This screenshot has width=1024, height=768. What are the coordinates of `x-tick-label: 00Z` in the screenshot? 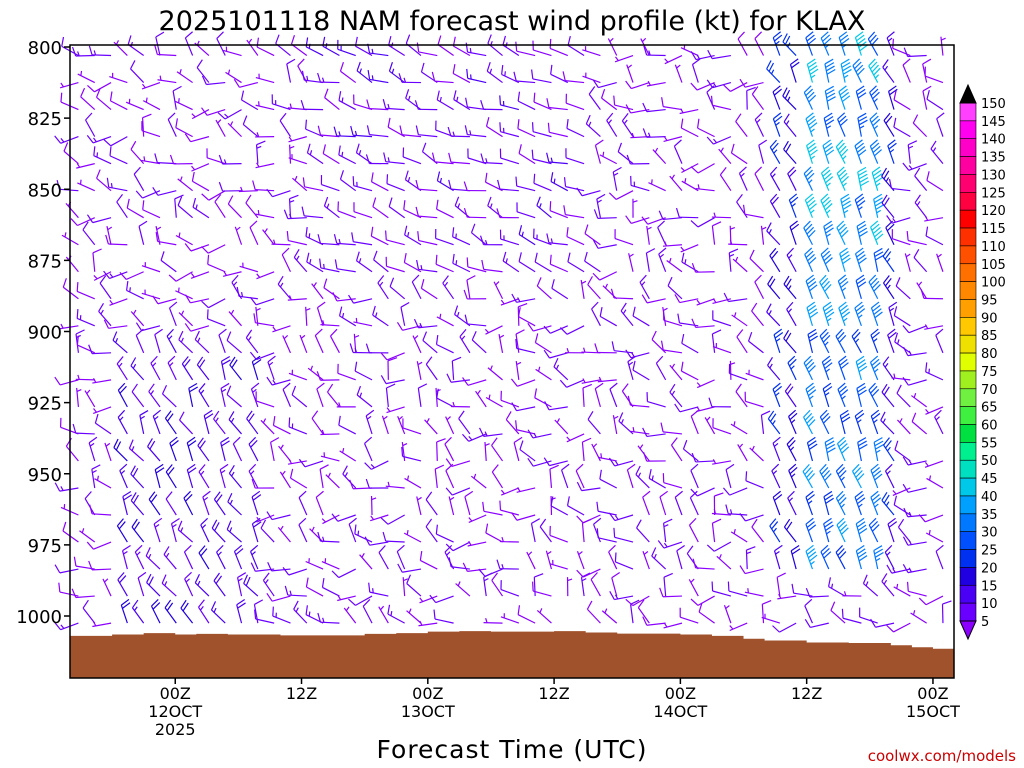 It's located at (680, 693).